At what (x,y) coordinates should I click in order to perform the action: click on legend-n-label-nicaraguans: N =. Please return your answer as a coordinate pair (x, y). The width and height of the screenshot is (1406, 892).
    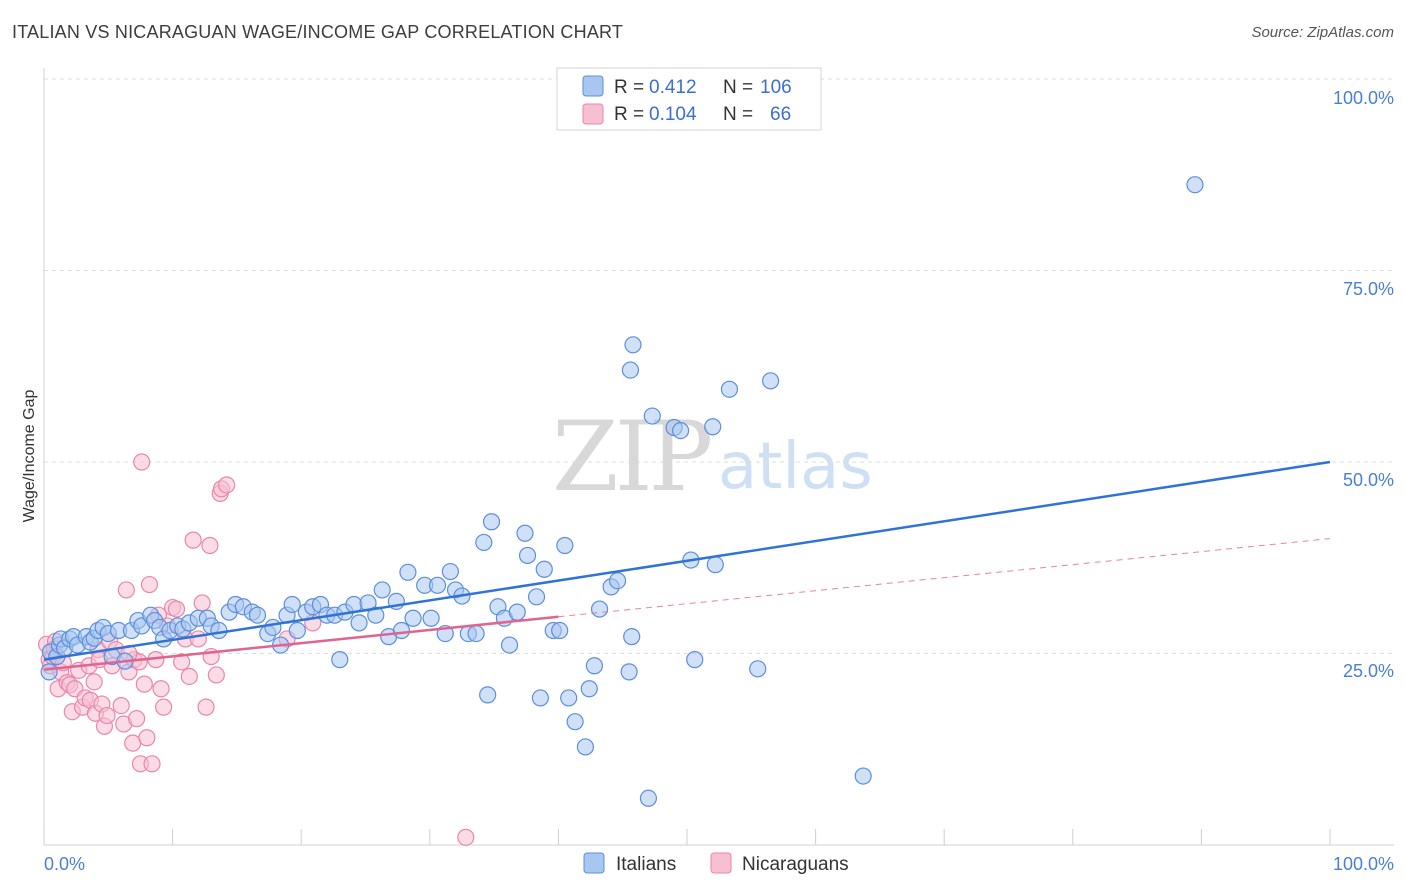
    Looking at the image, I should click on (738, 114).